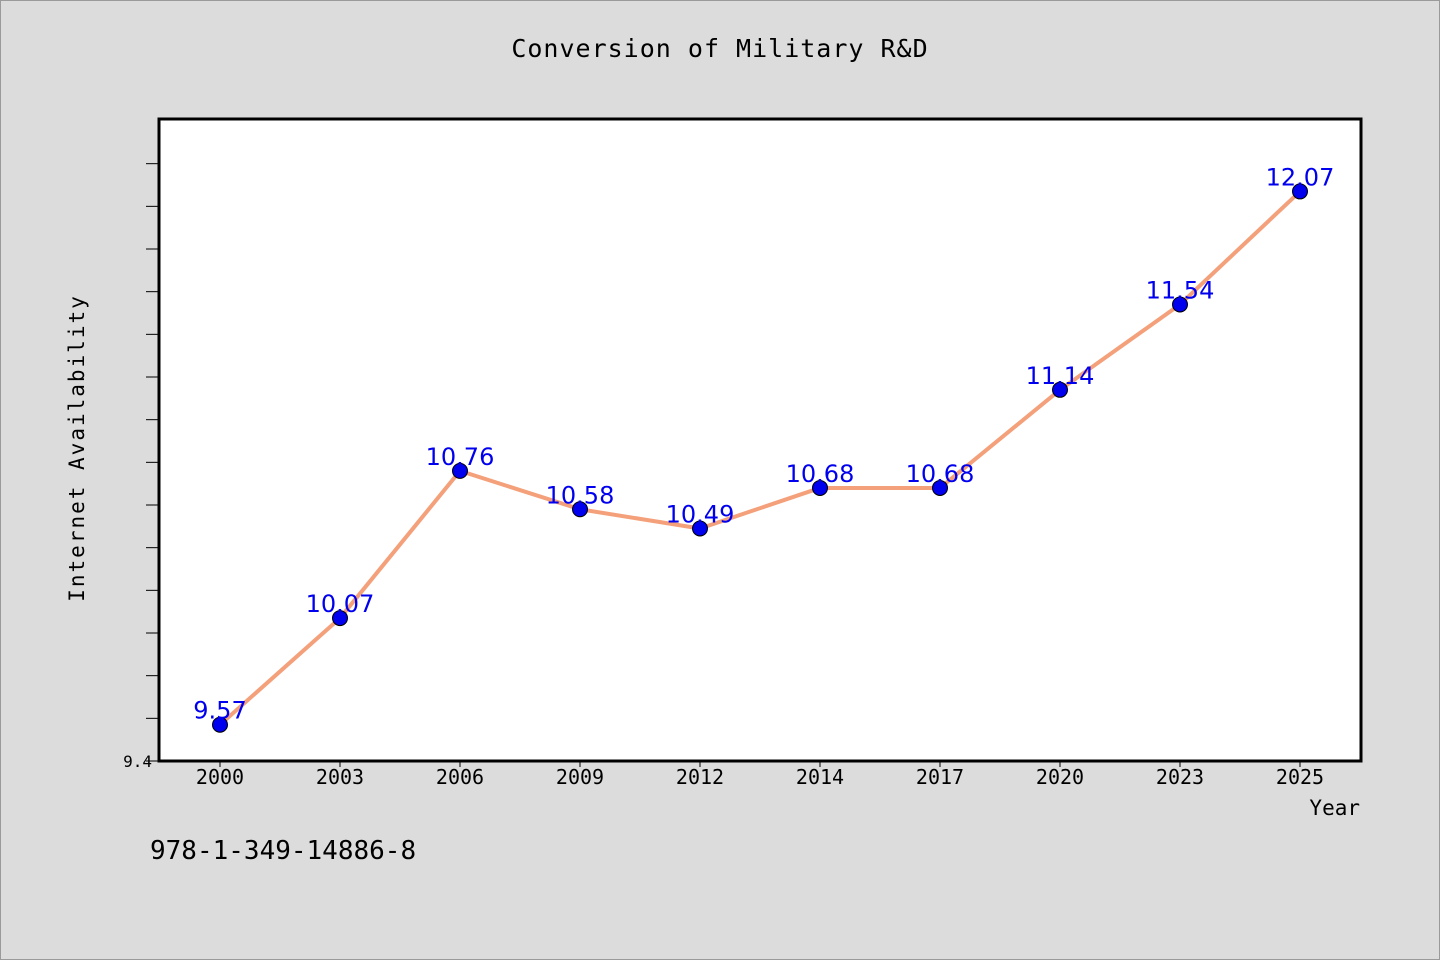  I want to click on x-axis-ticks: 2000 2003 2006 2009 2012 2014 2017 2020 2023 2025, so click(760, 775).